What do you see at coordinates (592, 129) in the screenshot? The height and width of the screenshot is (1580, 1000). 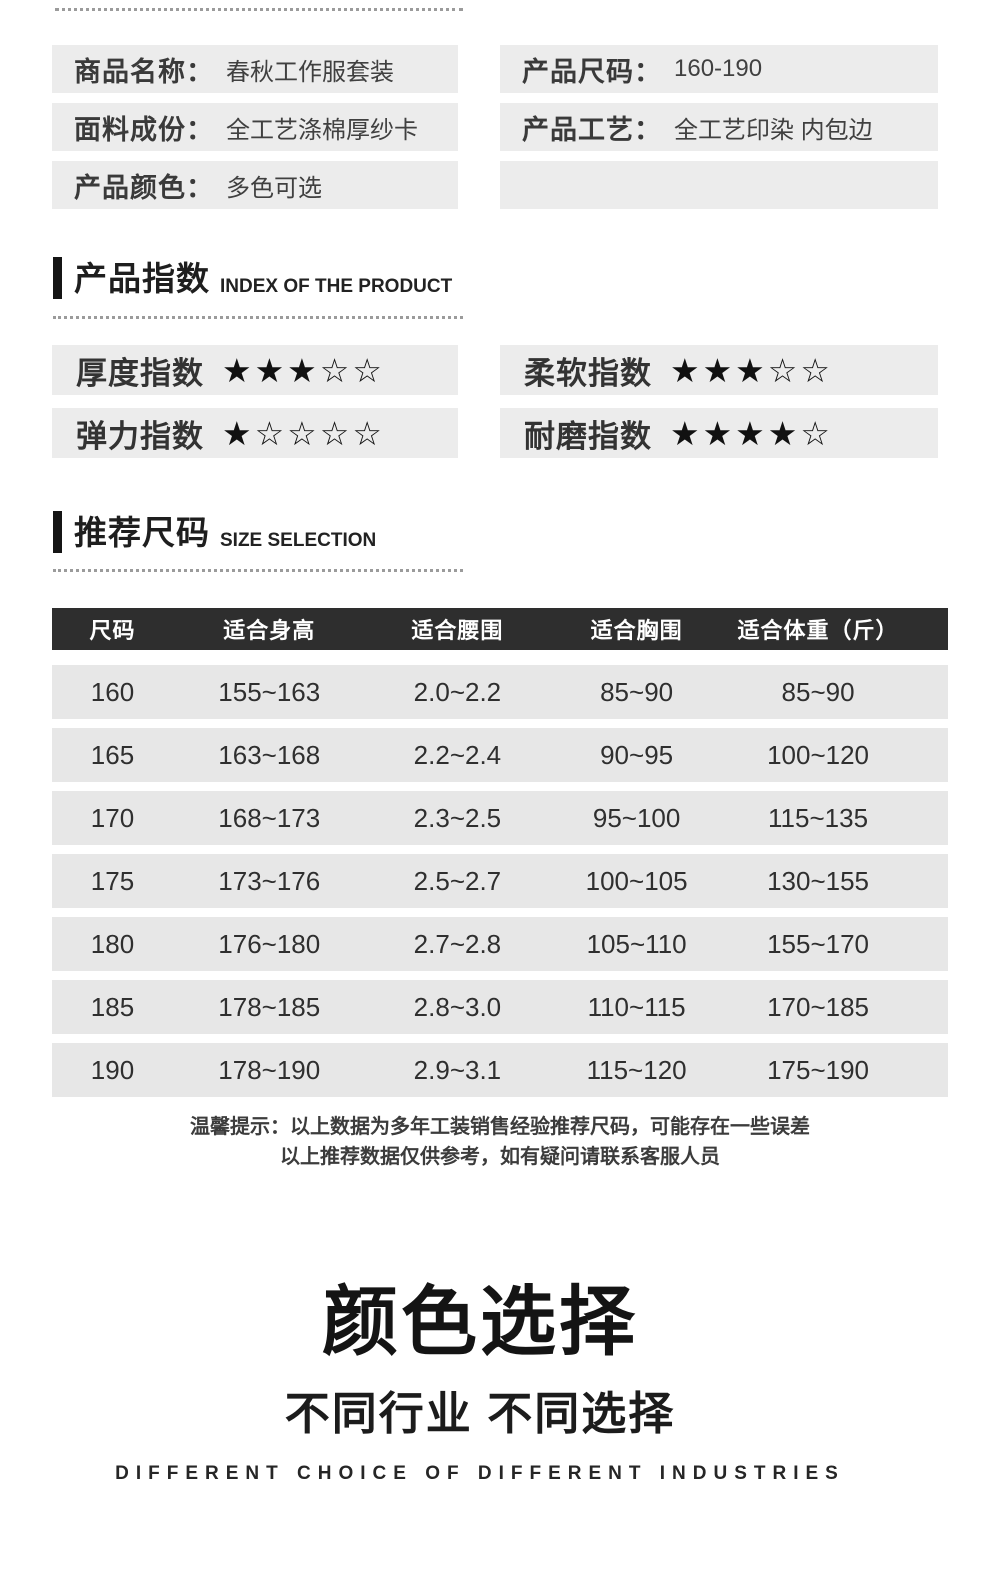 I see `info-label: 产品工艺：` at bounding box center [592, 129].